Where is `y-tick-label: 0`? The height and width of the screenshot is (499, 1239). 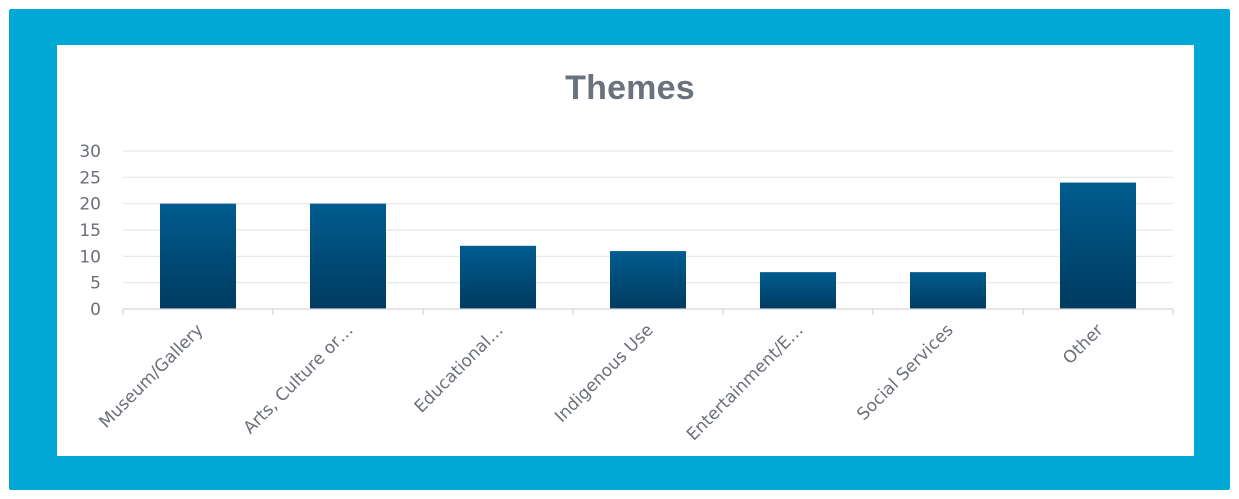
y-tick-label: 0 is located at coordinates (95, 310).